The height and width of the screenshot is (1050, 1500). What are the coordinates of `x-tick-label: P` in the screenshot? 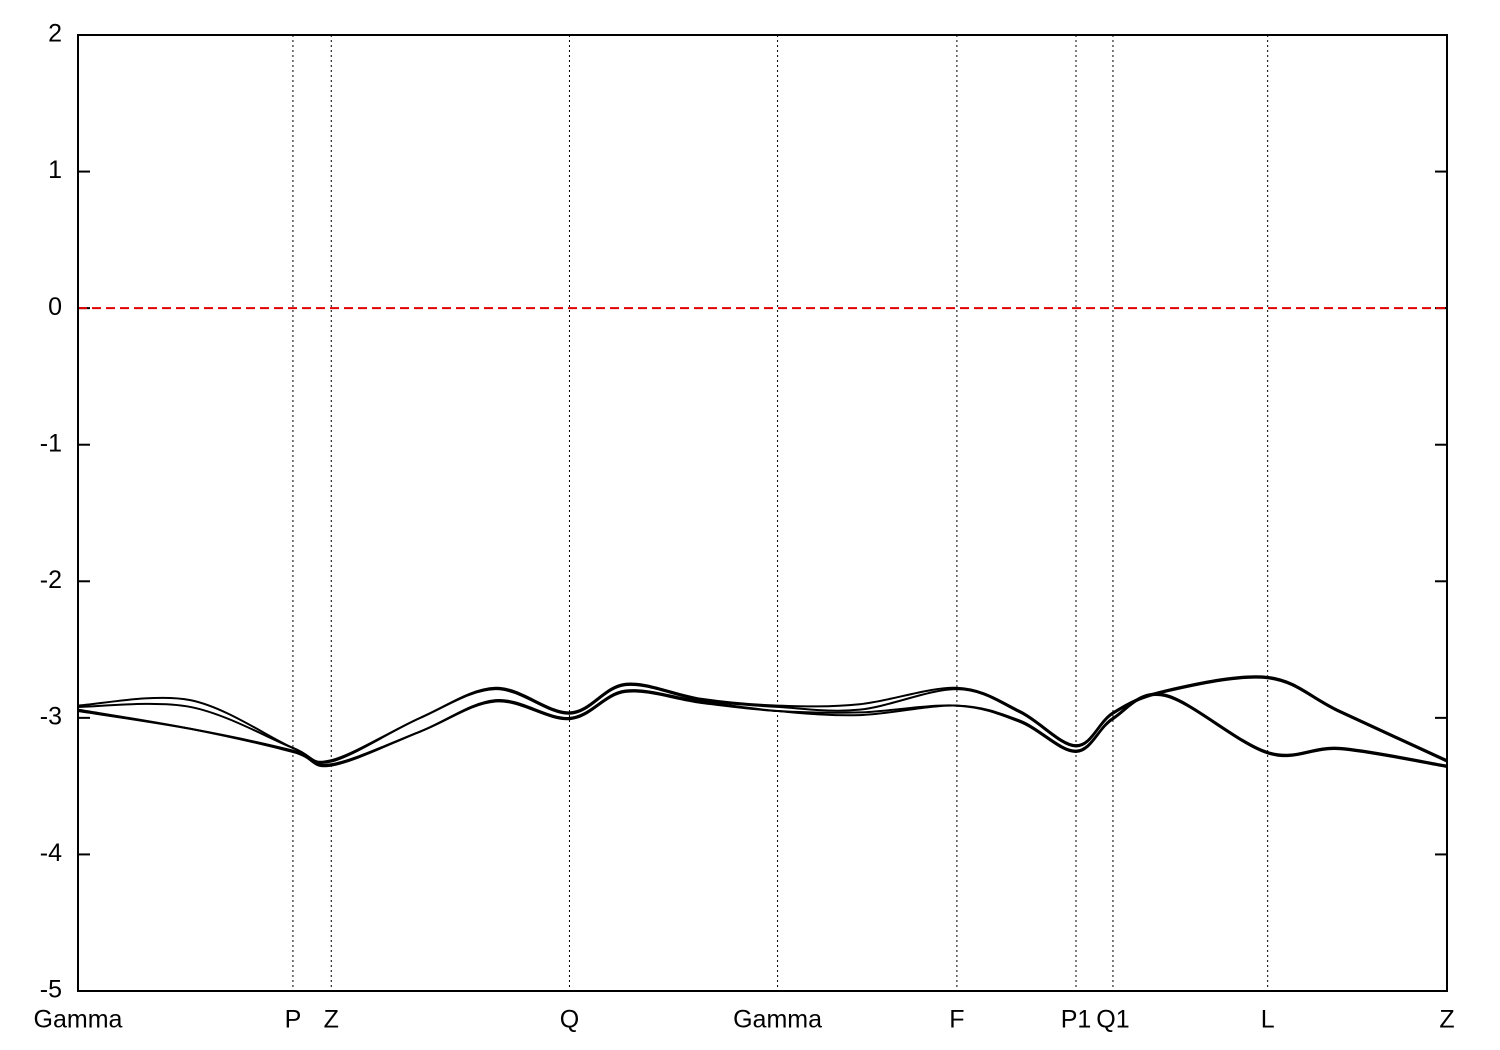 It's located at (293, 1020).